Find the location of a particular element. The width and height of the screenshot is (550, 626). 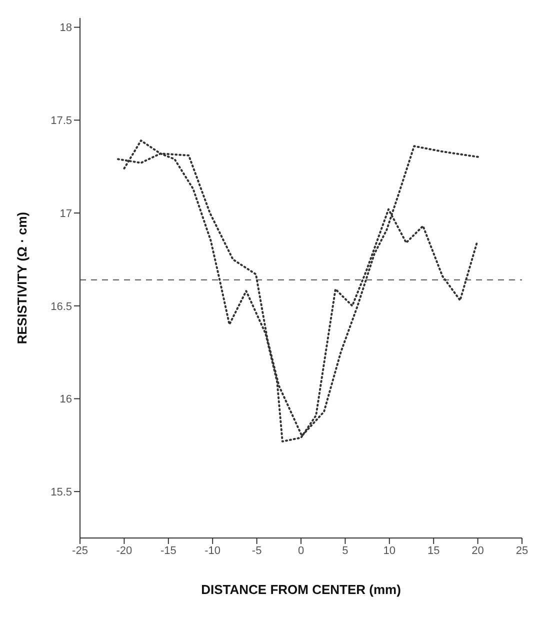

y-tick-label: 17.5 is located at coordinates (61, 121).